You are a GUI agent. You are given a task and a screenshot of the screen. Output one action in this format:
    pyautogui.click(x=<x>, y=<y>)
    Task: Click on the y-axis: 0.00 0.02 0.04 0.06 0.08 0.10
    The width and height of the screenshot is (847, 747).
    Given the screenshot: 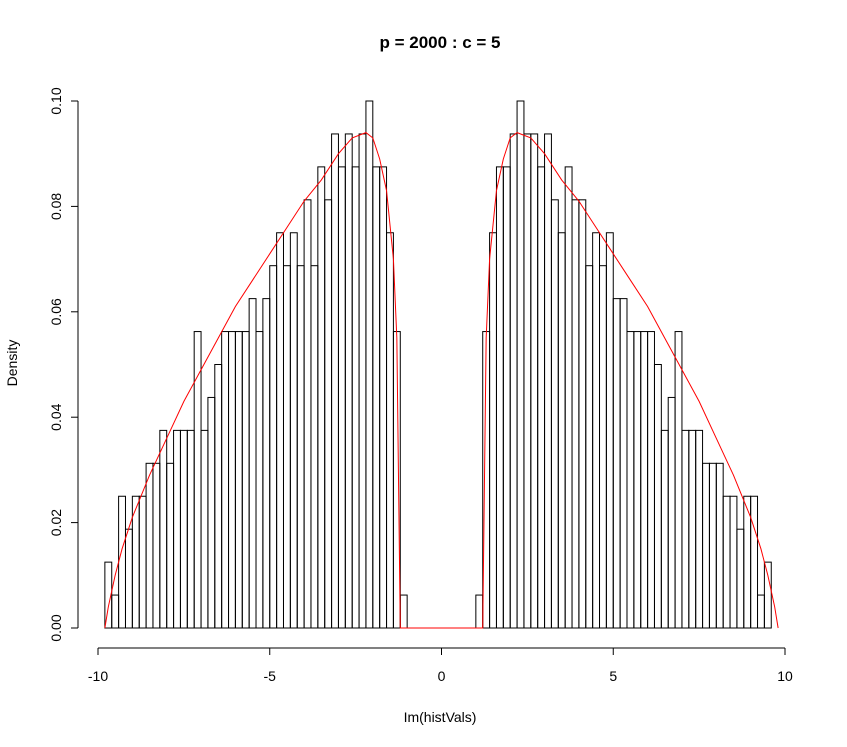 What is the action you would take?
    pyautogui.click(x=63, y=364)
    